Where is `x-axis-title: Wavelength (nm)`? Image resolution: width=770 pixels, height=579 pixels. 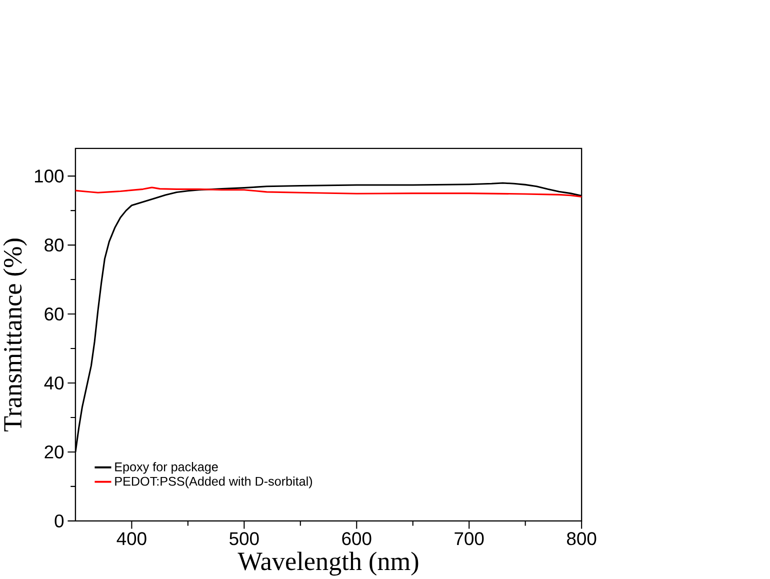
x-axis-title: Wavelength (nm) is located at coordinates (328, 564).